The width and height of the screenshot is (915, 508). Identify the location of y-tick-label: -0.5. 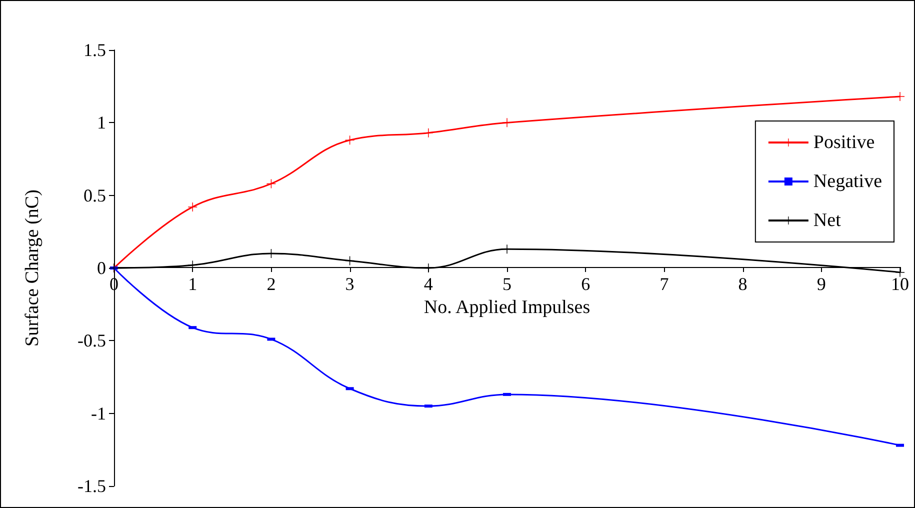
(92, 340).